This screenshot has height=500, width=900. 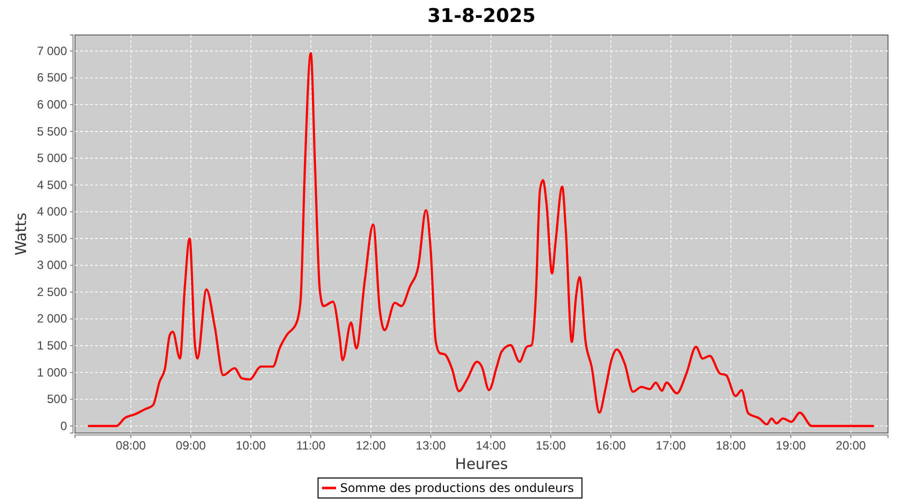 I want to click on y-axis-title: Watts, so click(x=21, y=234).